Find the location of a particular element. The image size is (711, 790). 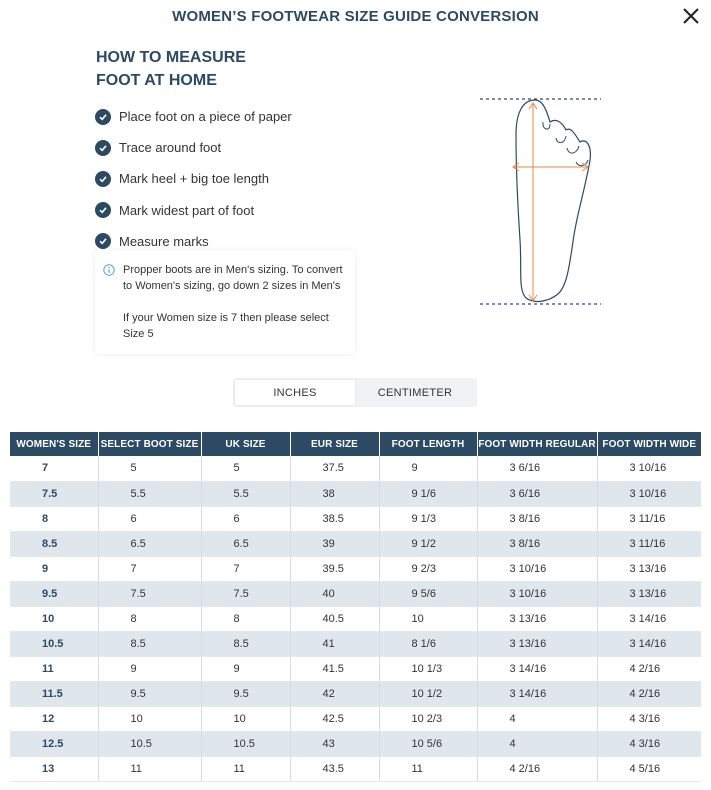

cell-boot-size: 11 is located at coordinates (150, 769).